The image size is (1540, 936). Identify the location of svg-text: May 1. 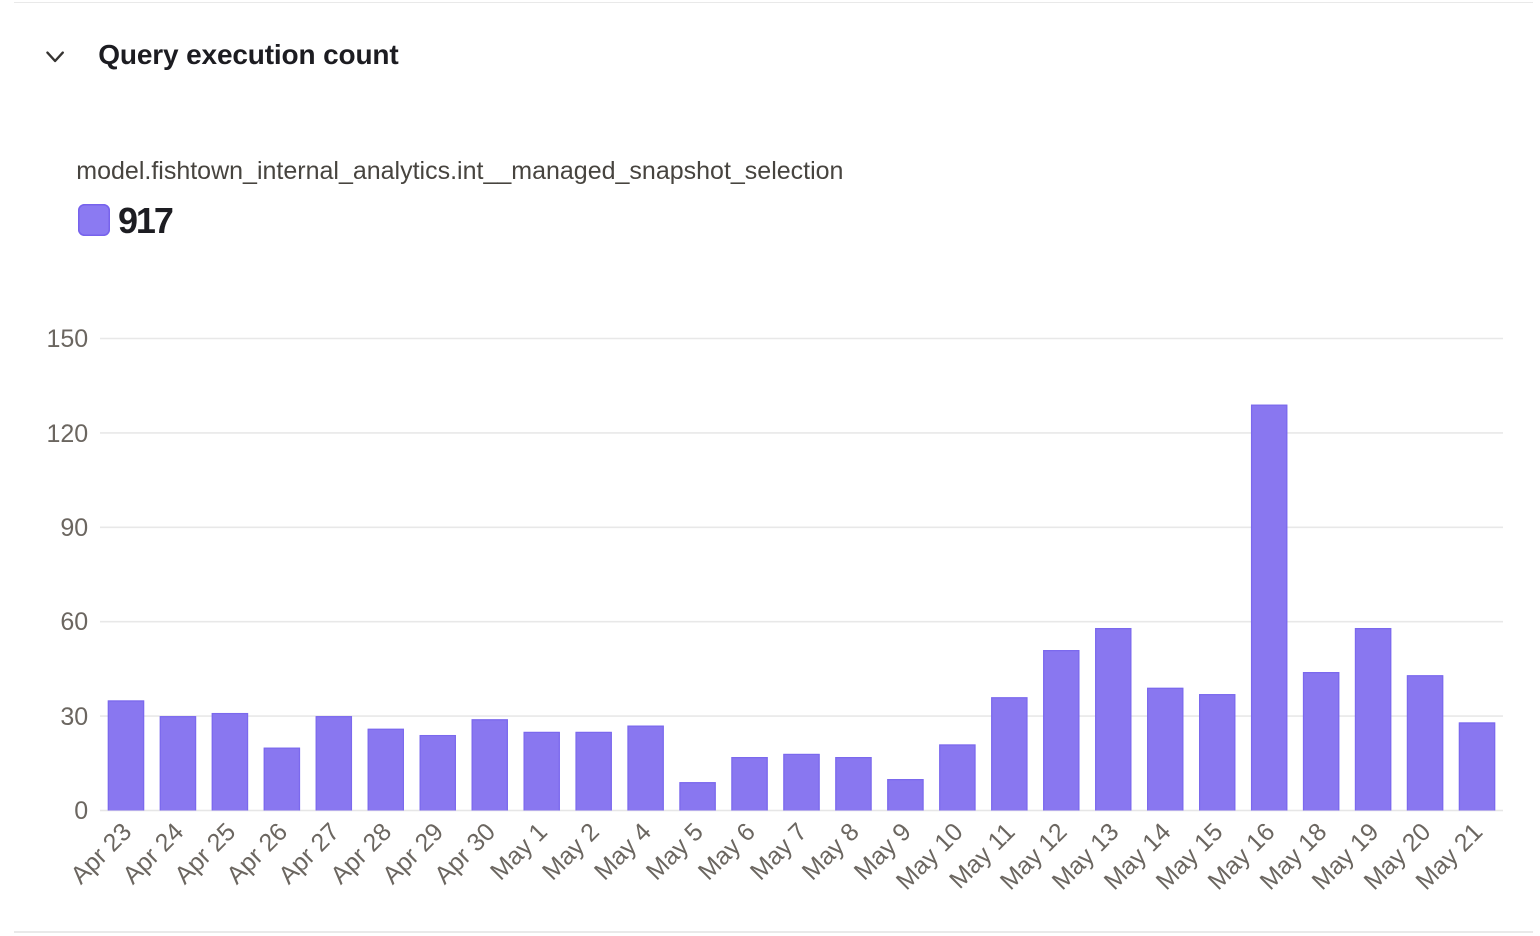
(519, 852).